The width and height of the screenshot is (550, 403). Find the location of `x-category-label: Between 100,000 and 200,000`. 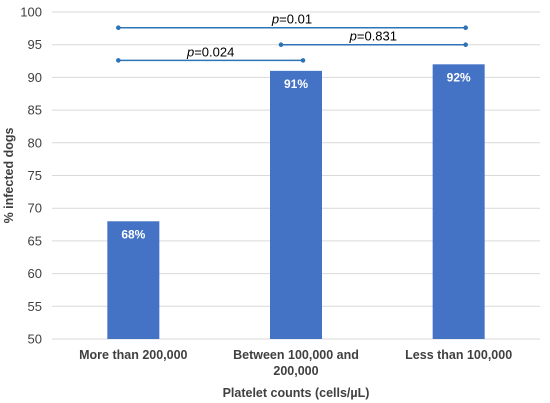

x-category-label: Between 100,000 and 200,000 is located at coordinates (296, 363).